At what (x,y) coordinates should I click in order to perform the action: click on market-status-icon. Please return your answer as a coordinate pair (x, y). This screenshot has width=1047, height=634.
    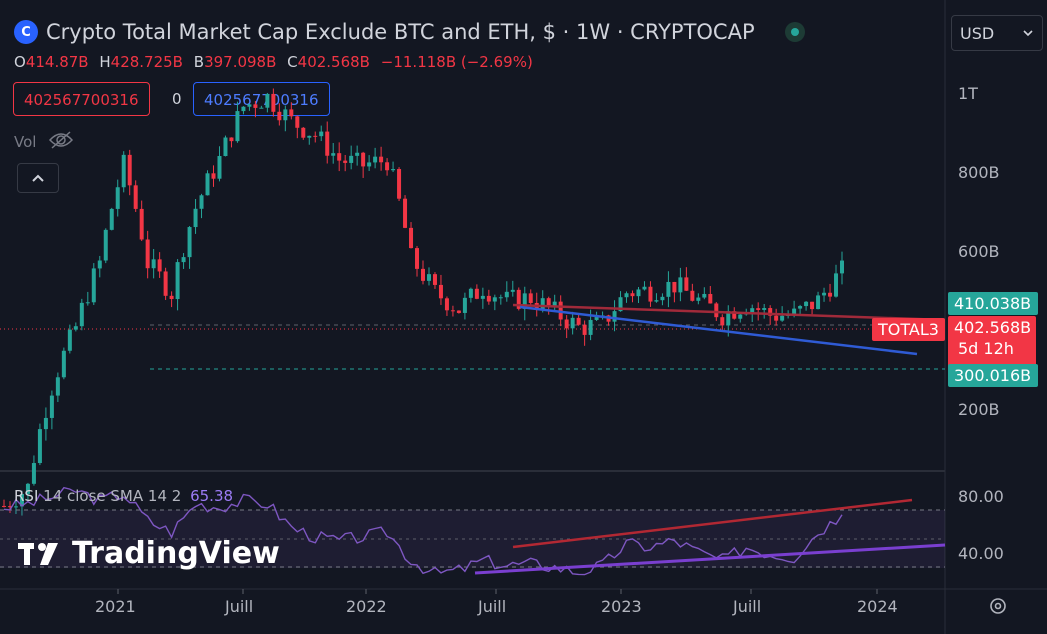
    Looking at the image, I should click on (794, 32).